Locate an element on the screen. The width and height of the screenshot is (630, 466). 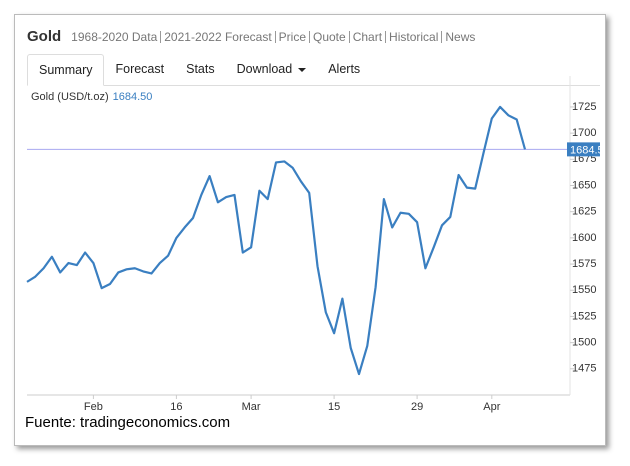
tab-label: Download is located at coordinates (264, 69).